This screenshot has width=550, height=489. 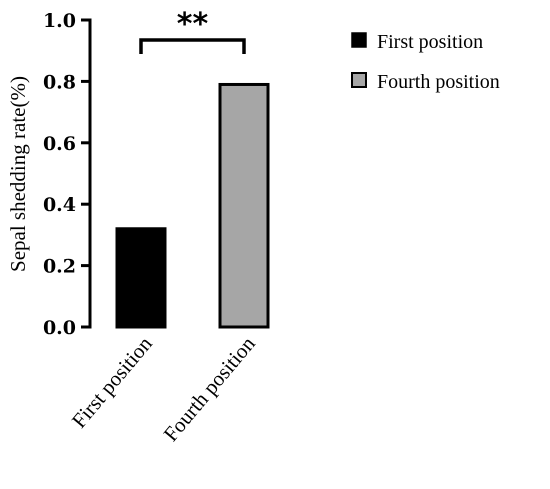 What do you see at coordinates (18, 174) in the screenshot?
I see `y-axis-label: Sepal shedding rate(%)` at bounding box center [18, 174].